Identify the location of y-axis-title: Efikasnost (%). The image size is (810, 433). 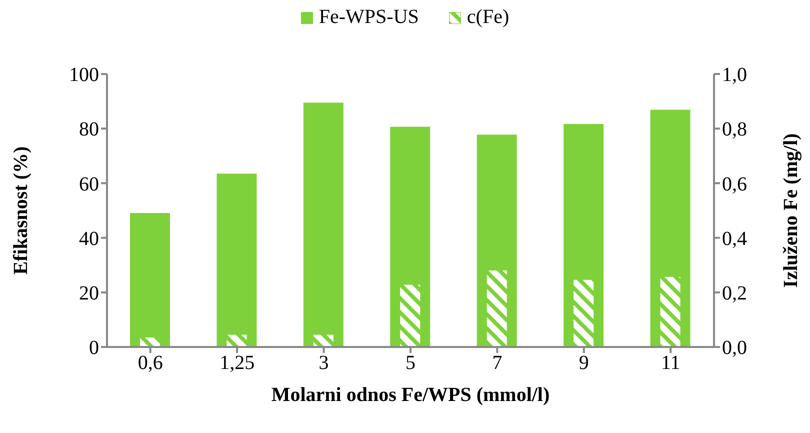
(21, 210).